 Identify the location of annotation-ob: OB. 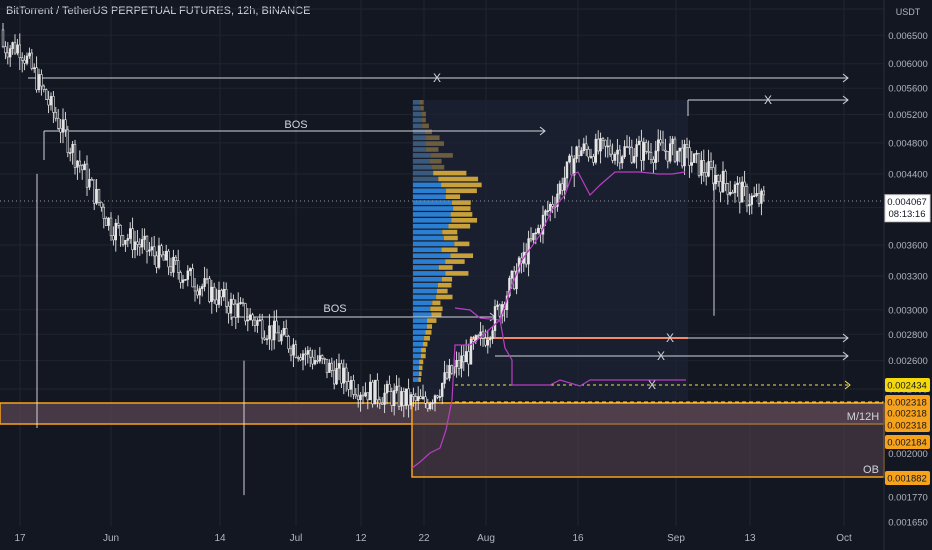
(871, 470).